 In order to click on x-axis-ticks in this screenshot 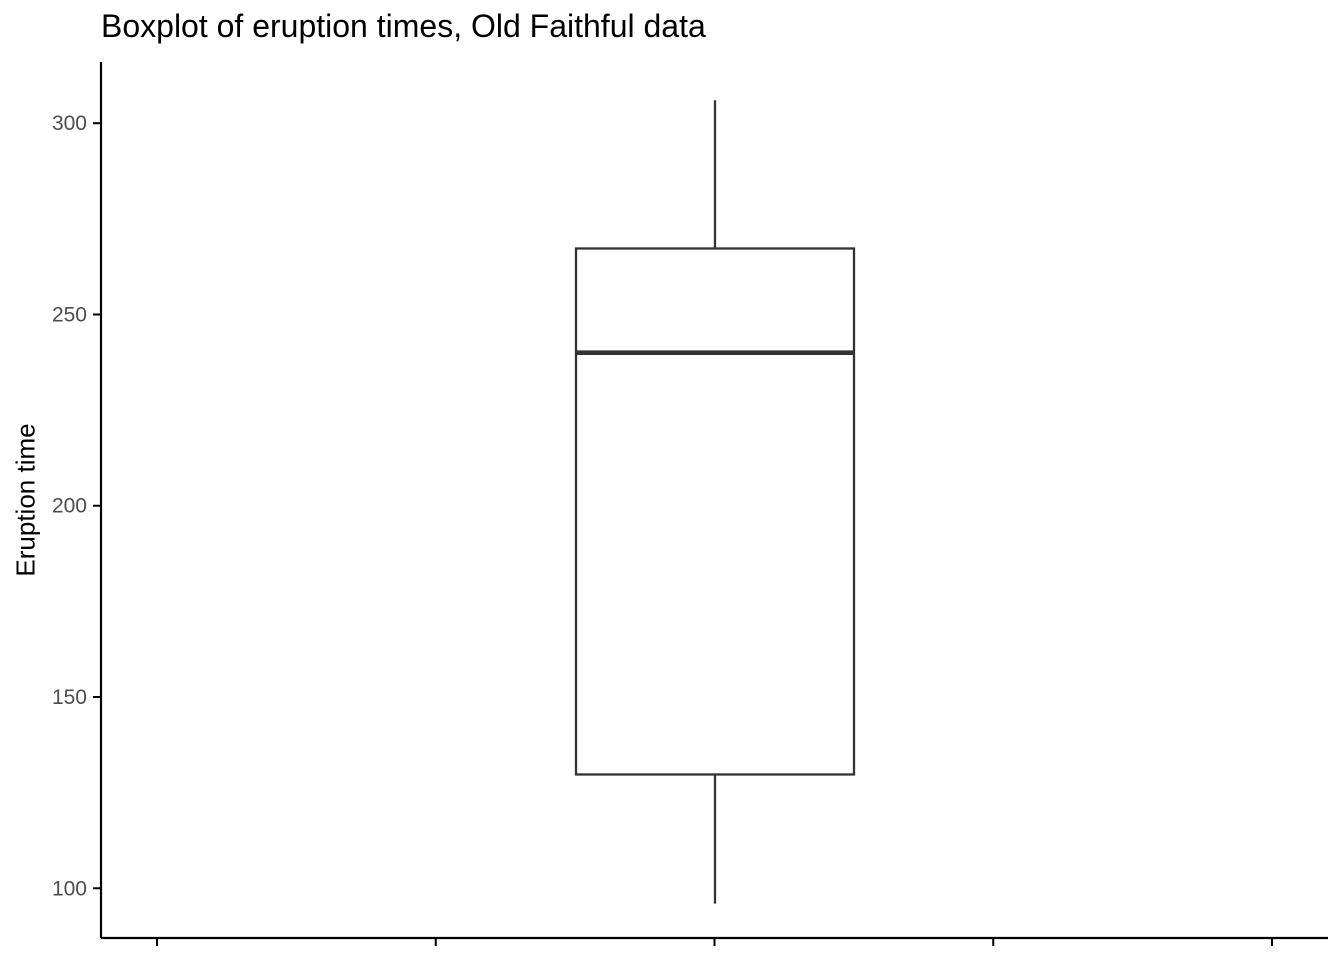, I will do `click(714, 942)`.